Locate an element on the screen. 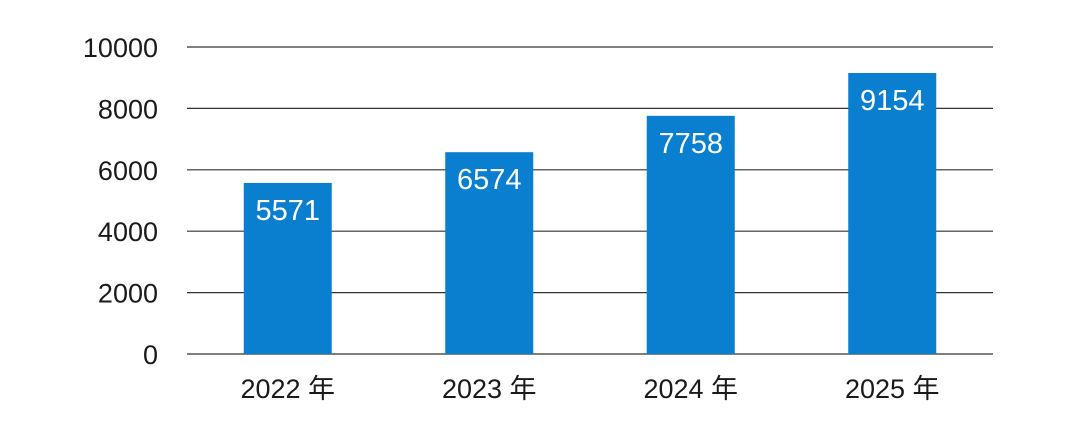 The image size is (1080, 432). y-tick-label: 10000 is located at coordinates (120, 48).